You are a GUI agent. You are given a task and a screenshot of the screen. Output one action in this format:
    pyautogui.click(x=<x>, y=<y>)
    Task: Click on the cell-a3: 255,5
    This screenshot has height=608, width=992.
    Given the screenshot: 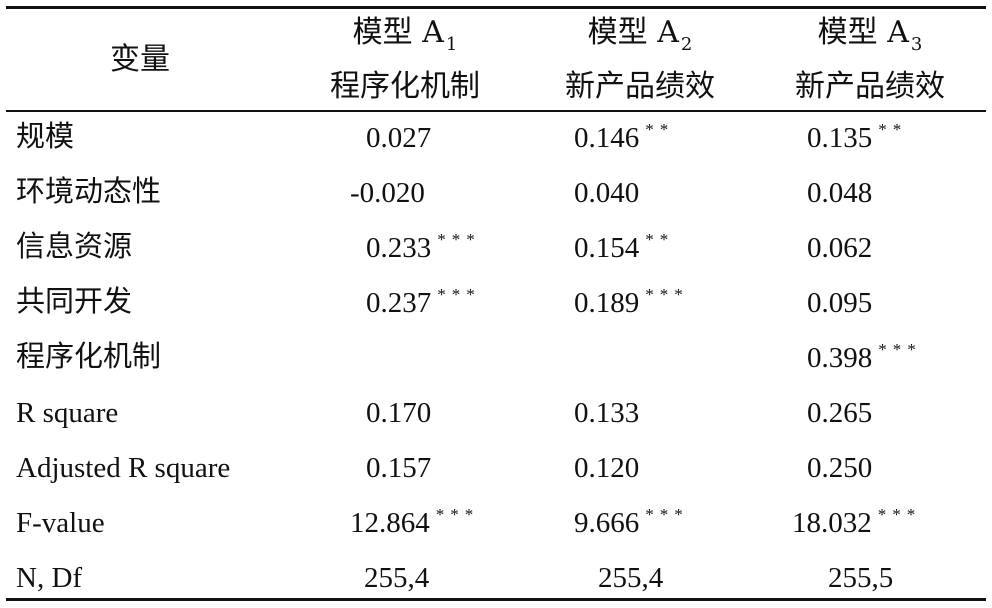 What is the action you would take?
    pyautogui.click(x=861, y=578)
    